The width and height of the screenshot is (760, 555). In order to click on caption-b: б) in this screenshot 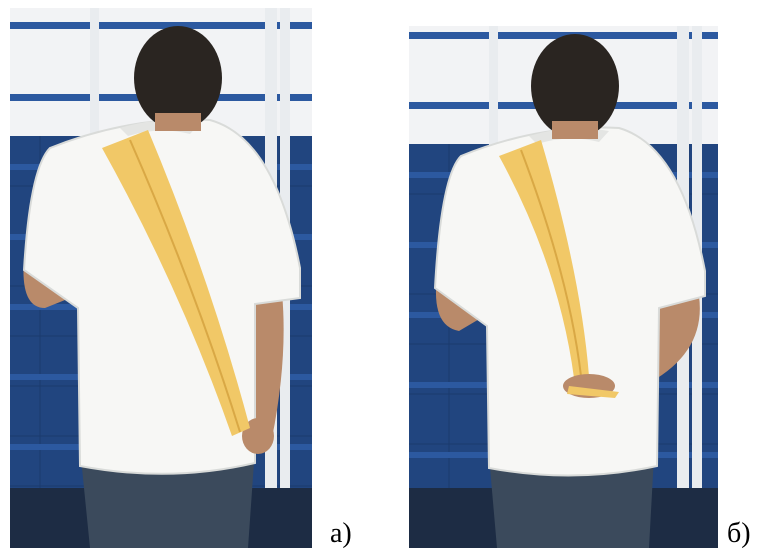, I will do `click(739, 533)`.